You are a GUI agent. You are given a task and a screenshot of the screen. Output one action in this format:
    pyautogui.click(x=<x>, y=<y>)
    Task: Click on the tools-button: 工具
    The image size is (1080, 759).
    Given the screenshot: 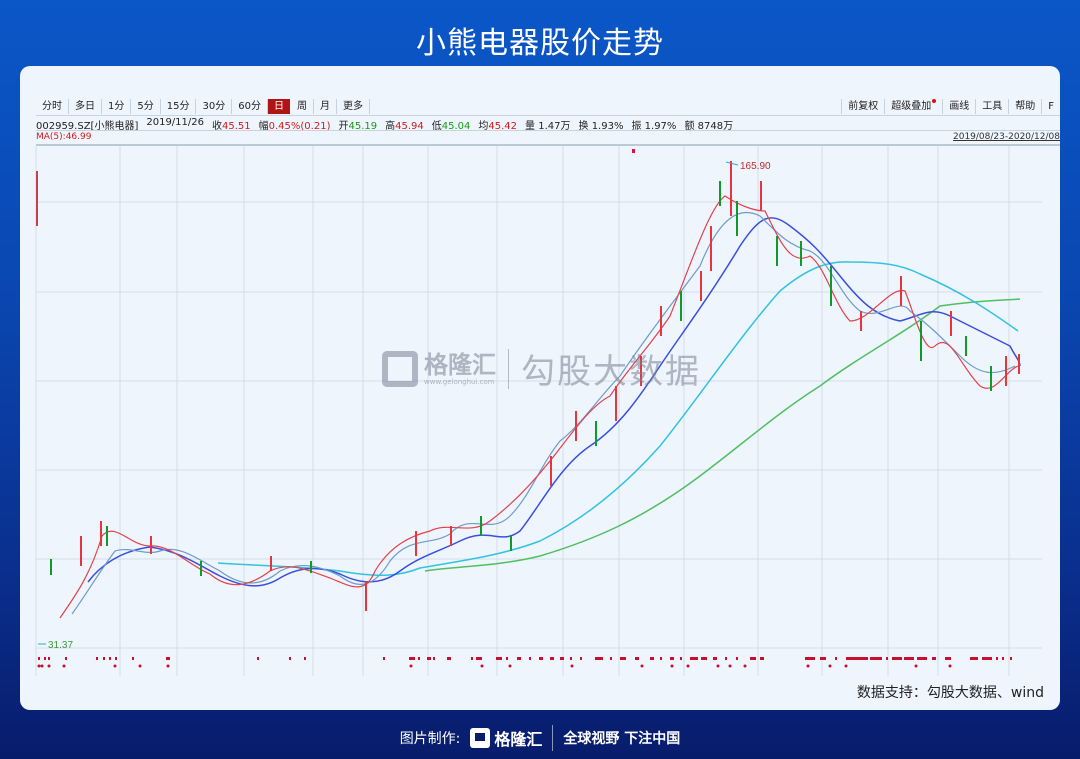 What is the action you would take?
    pyautogui.click(x=991, y=106)
    